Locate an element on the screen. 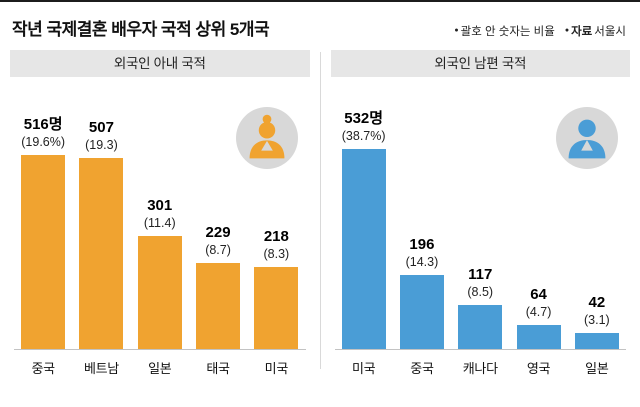 The height and width of the screenshot is (407, 640). panel-divider is located at coordinates (320, 210).